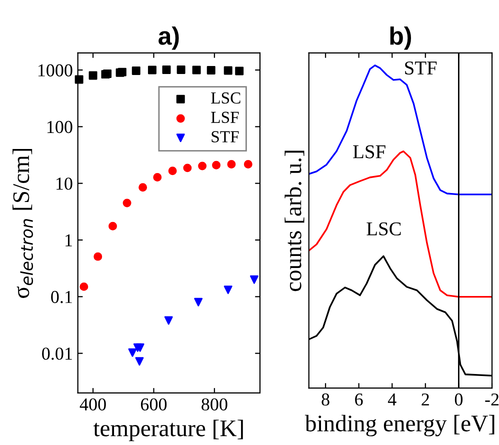  Describe the element at coordinates (225, 98) in the screenshot. I see `legend-label: LSC` at that location.